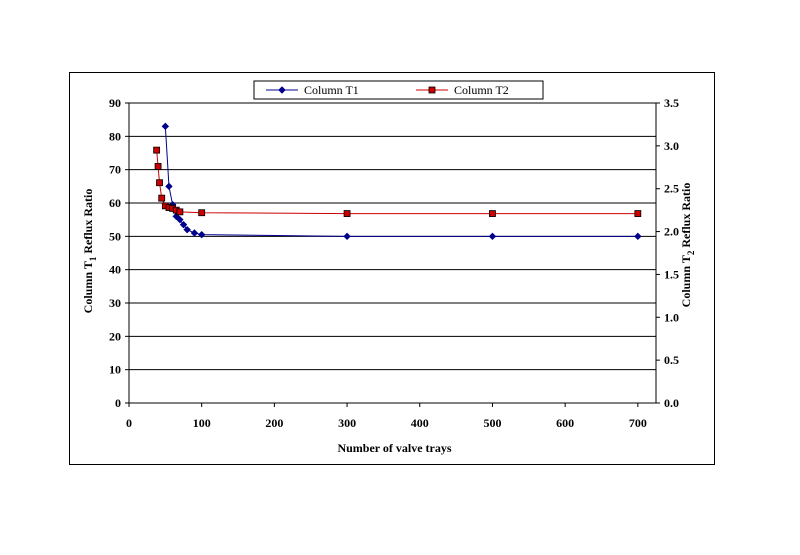  Describe the element at coordinates (115, 270) in the screenshot. I see `y-left-tick-label: 40` at that location.